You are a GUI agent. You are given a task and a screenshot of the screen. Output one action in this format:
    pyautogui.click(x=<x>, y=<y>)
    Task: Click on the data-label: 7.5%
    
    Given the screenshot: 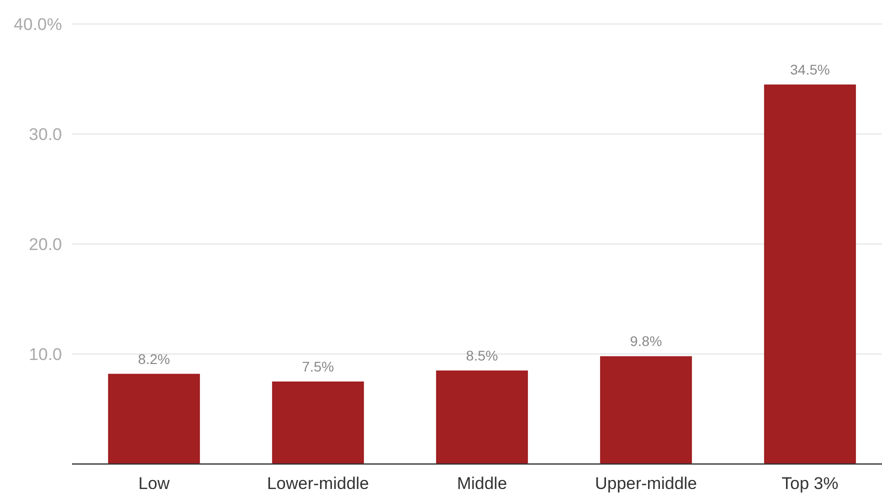 What is the action you would take?
    pyautogui.click(x=318, y=366)
    